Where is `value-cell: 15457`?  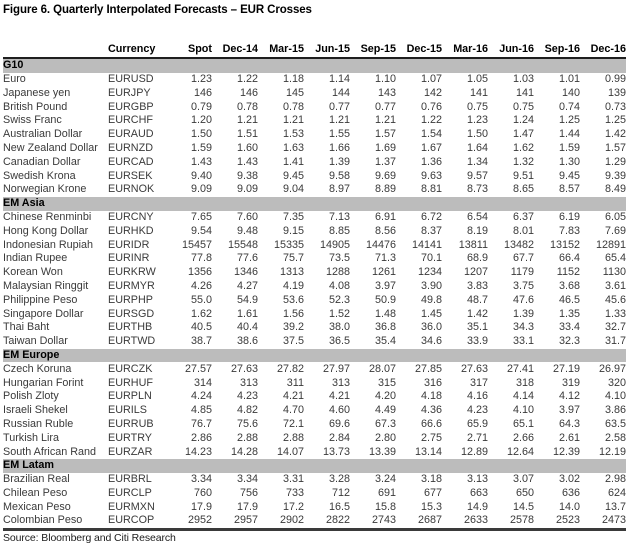
value-cell: 15457 is located at coordinates (196, 244).